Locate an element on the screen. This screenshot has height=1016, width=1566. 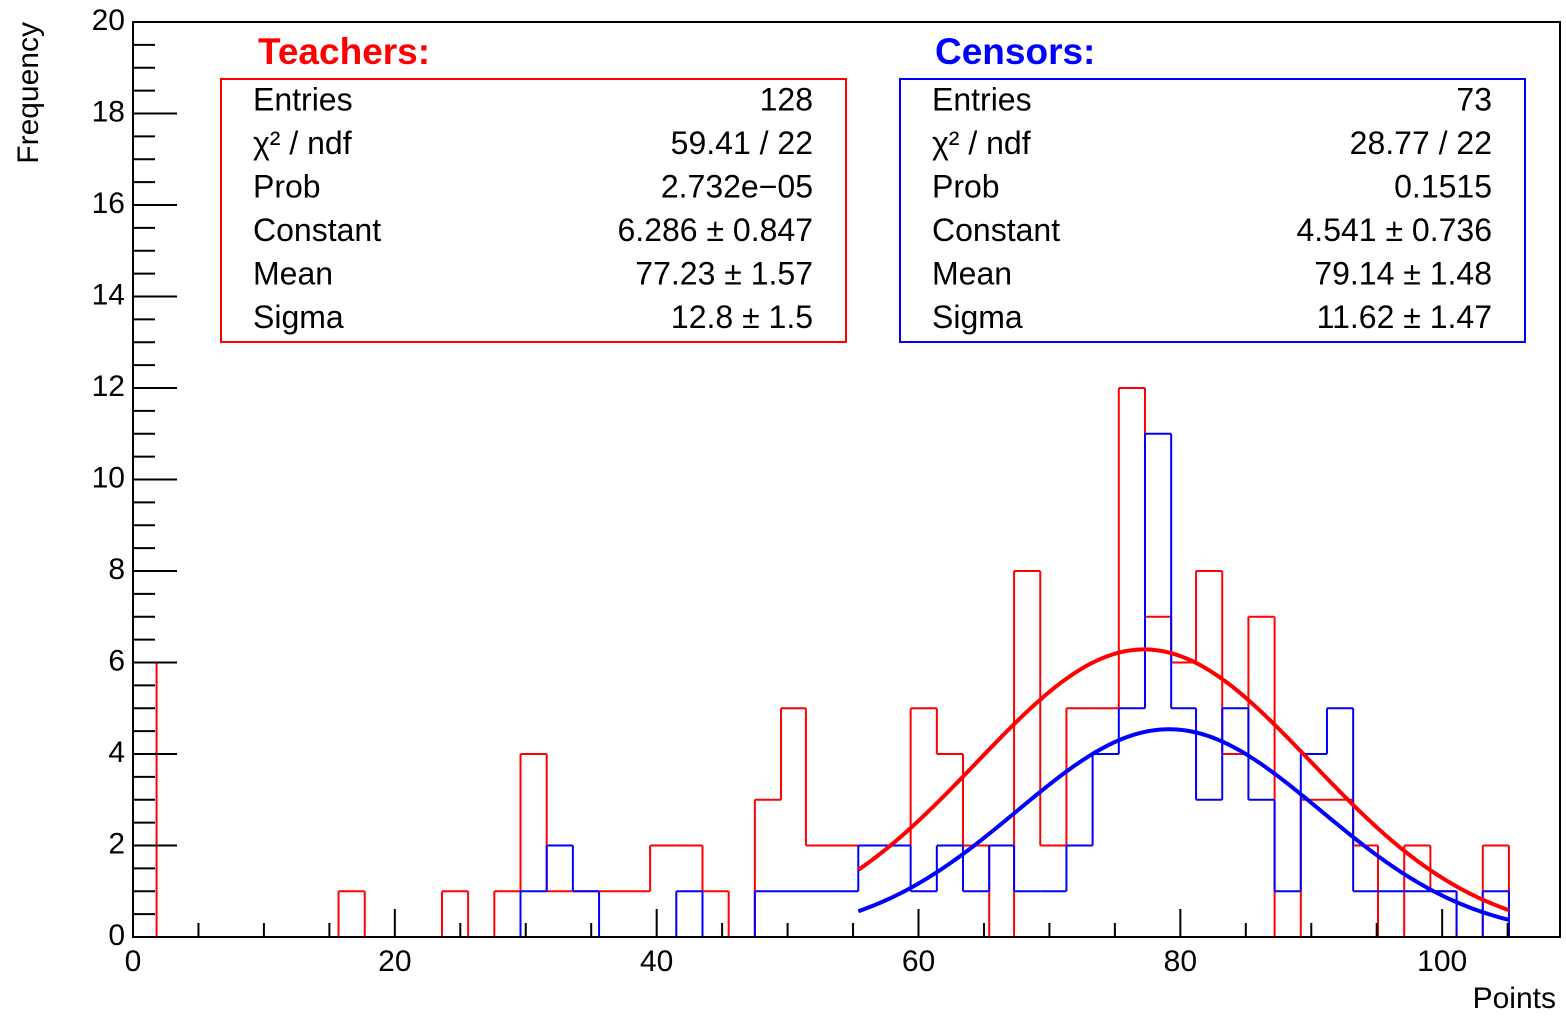
y-tick-label: 12 is located at coordinates (108, 386).